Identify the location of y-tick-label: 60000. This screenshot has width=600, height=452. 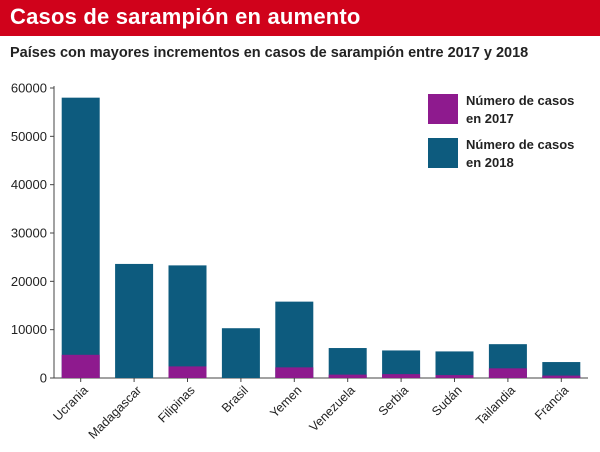
(29, 88).